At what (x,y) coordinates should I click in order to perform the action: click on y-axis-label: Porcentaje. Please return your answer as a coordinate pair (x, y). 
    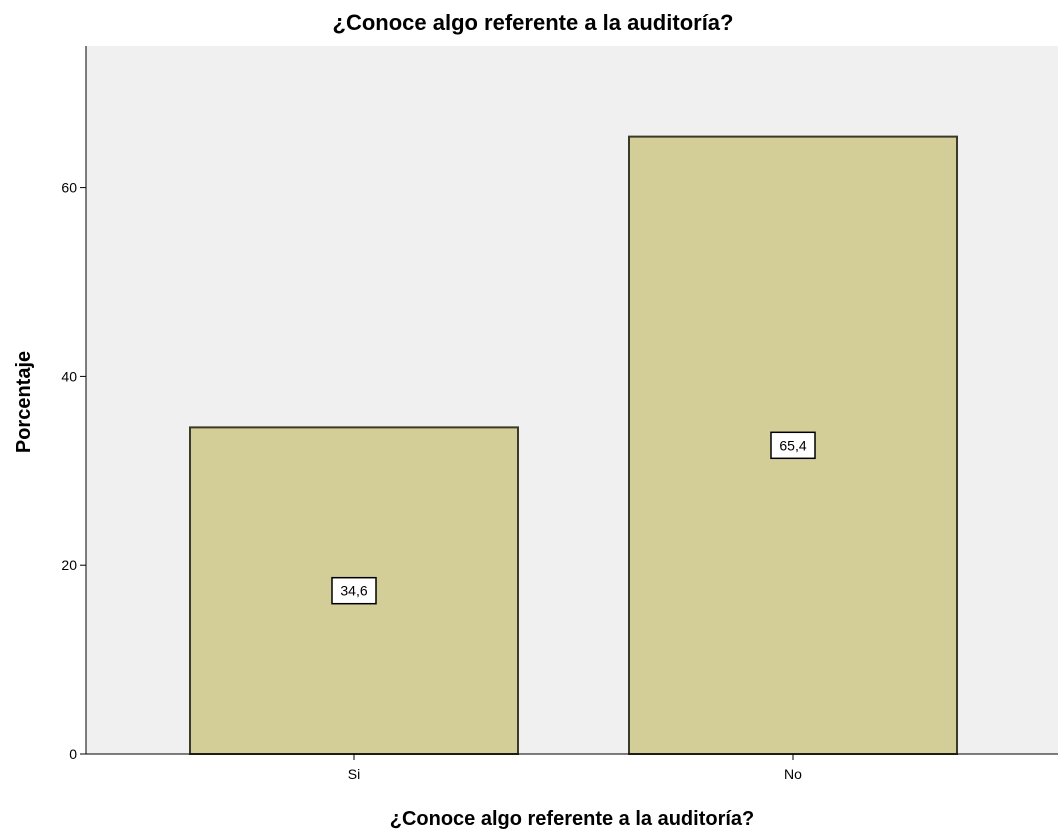
    Looking at the image, I should click on (24, 402).